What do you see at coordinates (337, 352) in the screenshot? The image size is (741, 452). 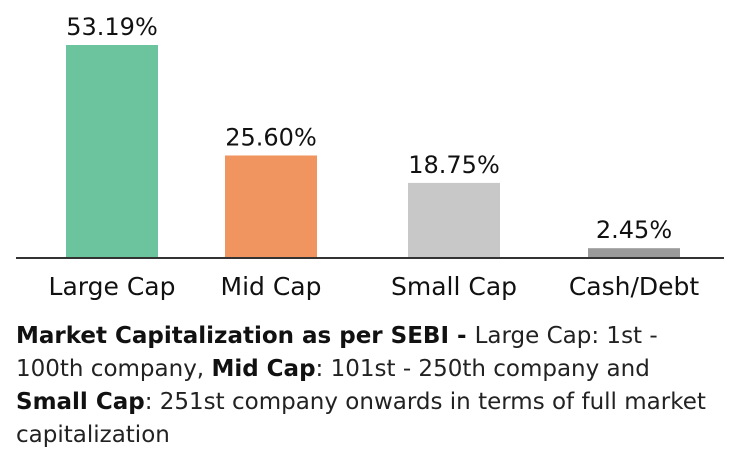 I see `large-cap-definition: : 1st - 100th company,` at bounding box center [337, 352].